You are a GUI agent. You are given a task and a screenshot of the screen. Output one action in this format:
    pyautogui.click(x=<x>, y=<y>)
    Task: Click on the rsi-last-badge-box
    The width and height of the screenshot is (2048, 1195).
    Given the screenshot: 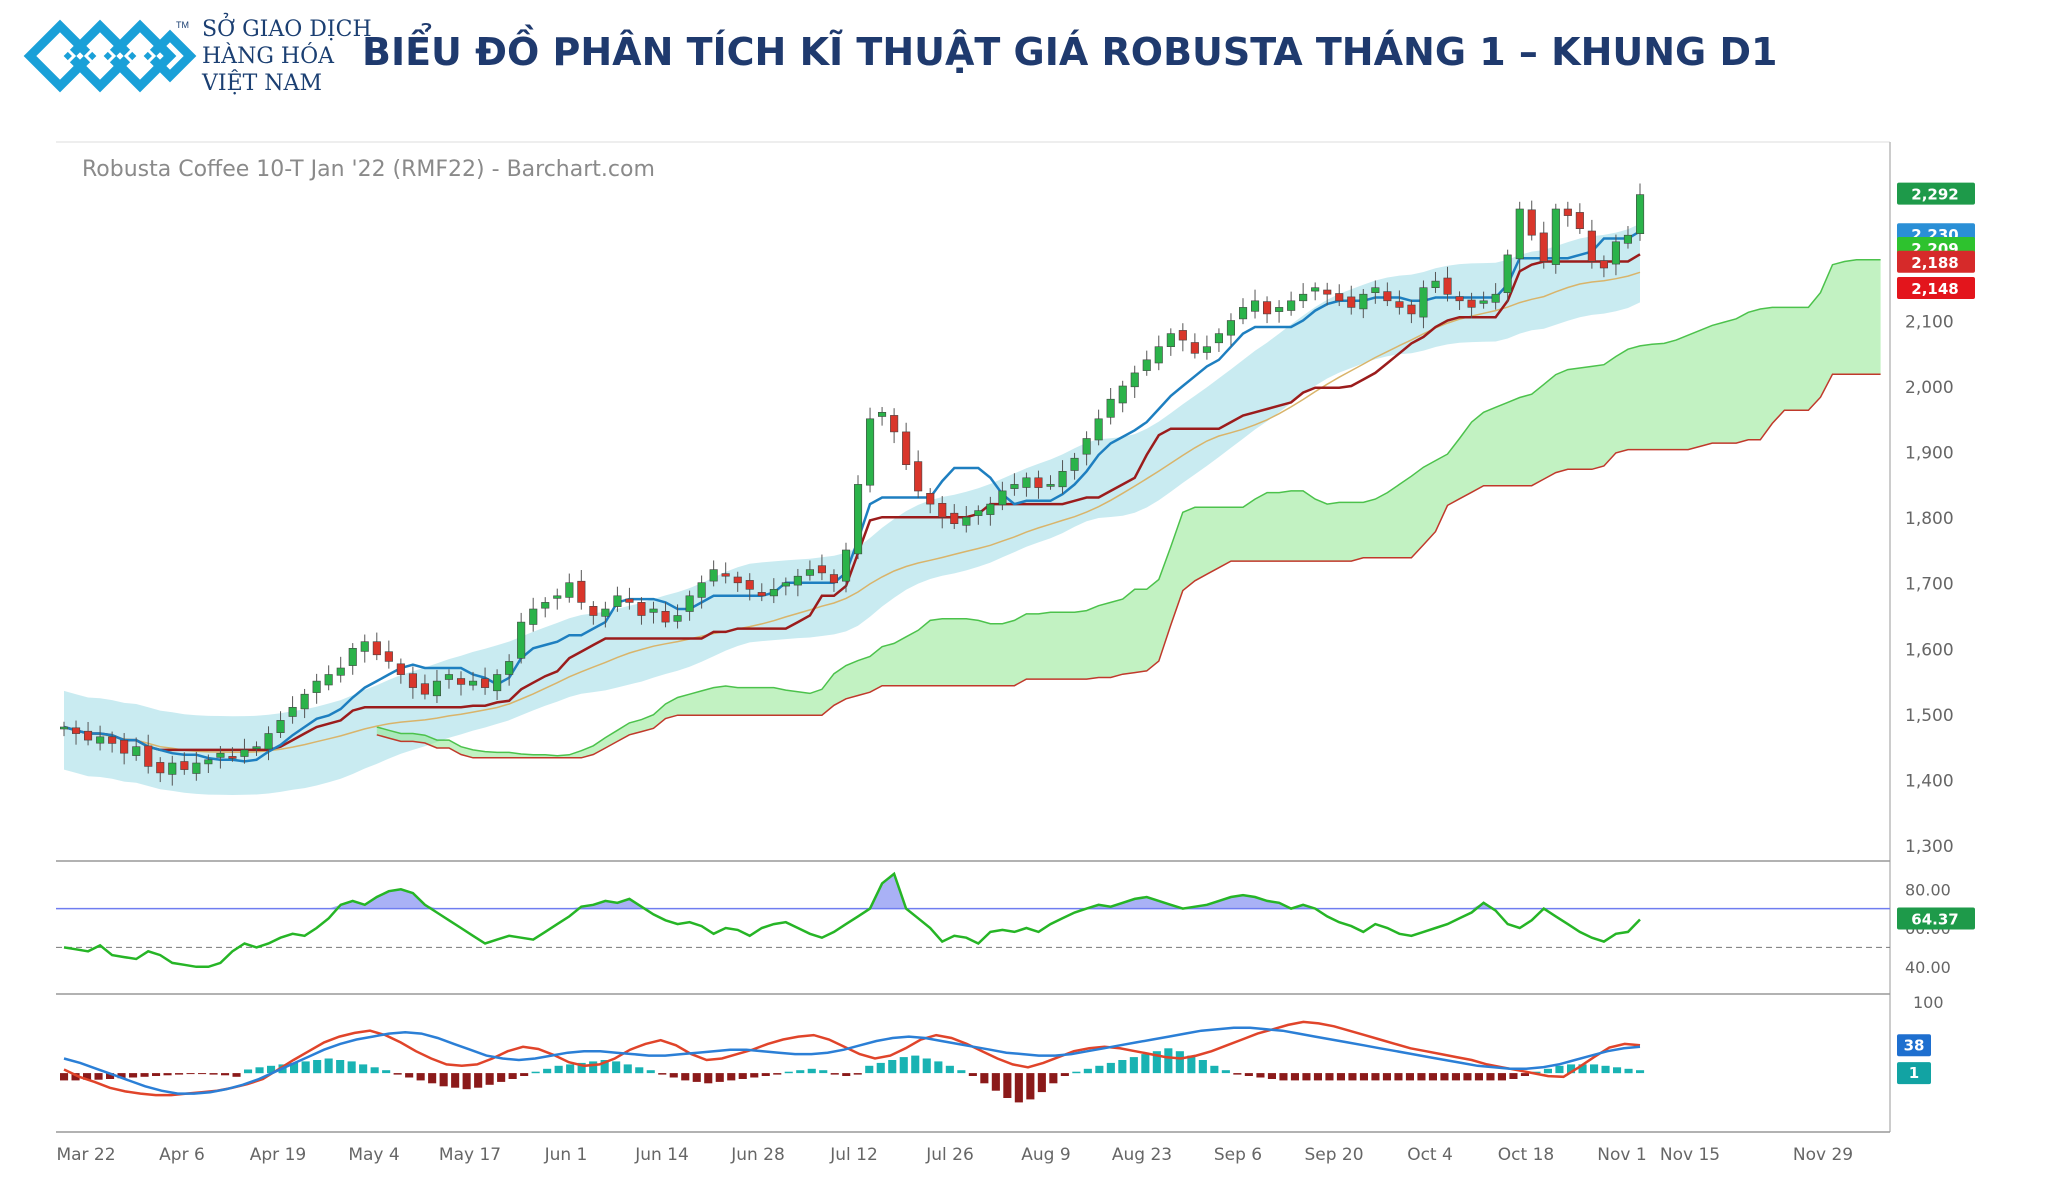 What is the action you would take?
    pyautogui.click(x=1936, y=918)
    